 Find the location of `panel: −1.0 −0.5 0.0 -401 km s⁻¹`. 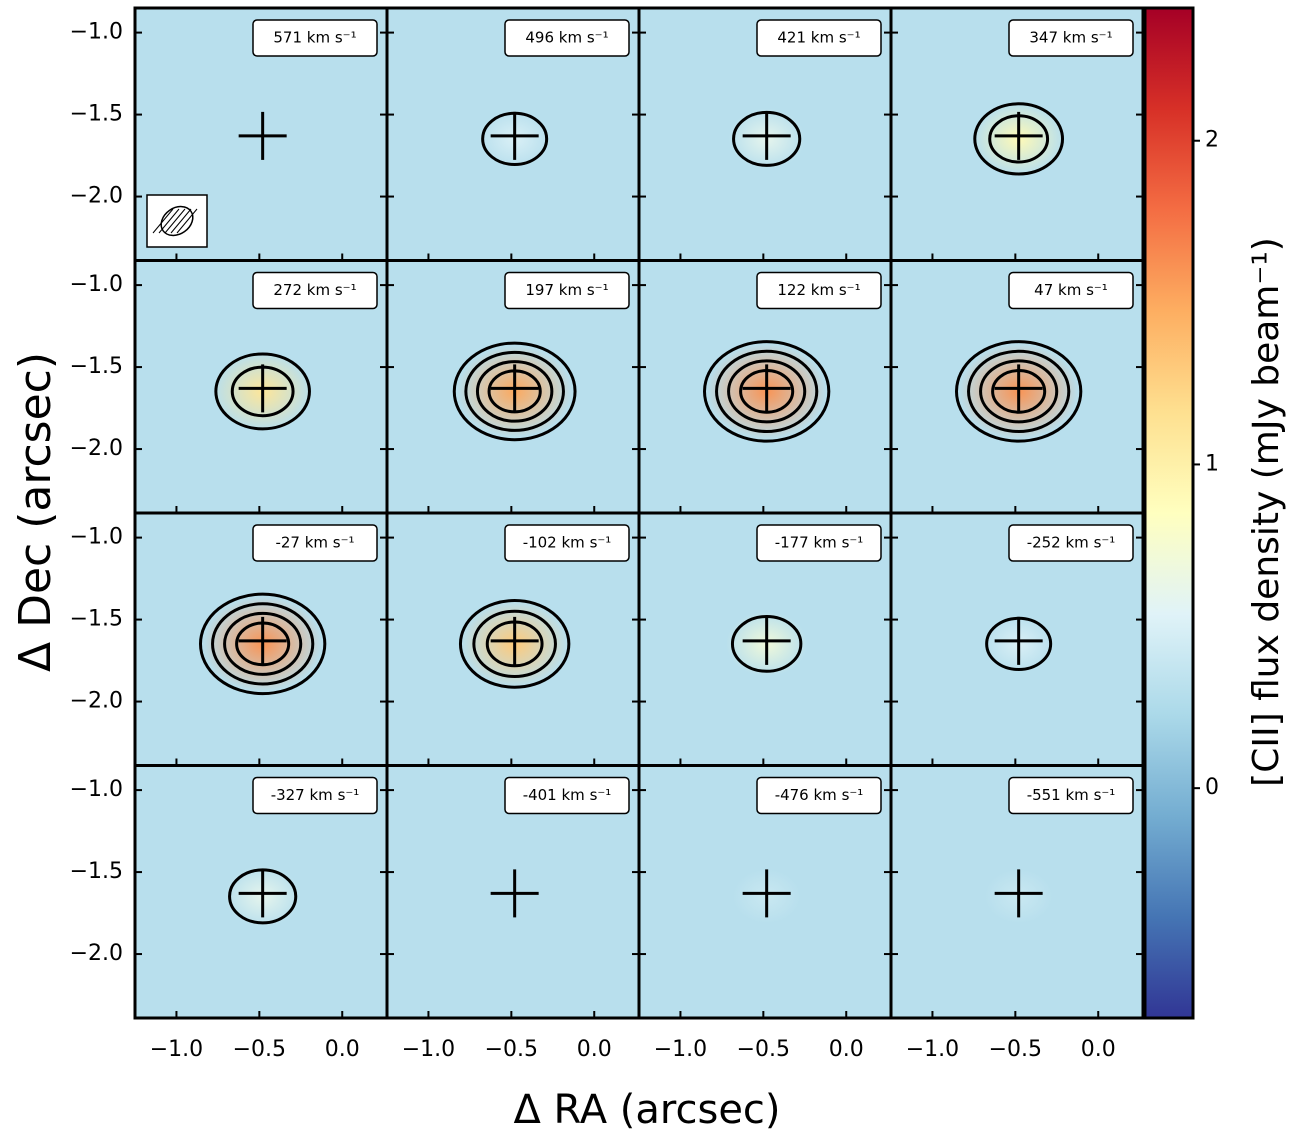

panel: −1.0 −0.5 0.0 -401 km s⁻¹ is located at coordinates (513, 913).